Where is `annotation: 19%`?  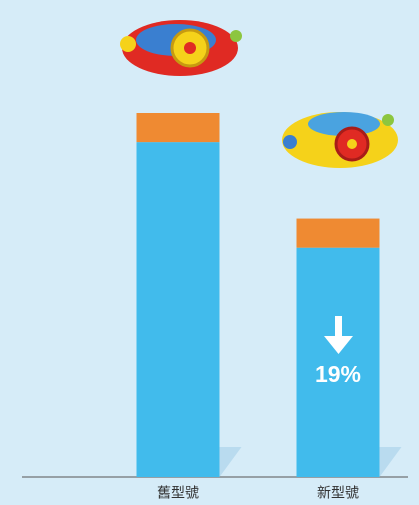 annotation: 19% is located at coordinates (338, 374).